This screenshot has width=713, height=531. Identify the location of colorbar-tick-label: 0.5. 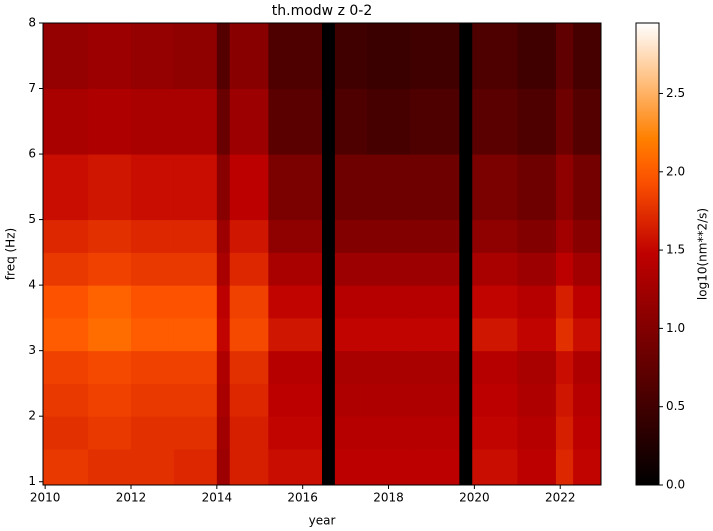
(675, 406).